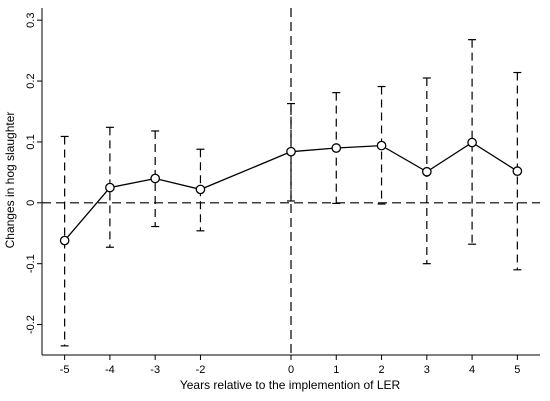 The height and width of the screenshot is (401, 550). I want to click on x-tick-label: 2, so click(381, 370).